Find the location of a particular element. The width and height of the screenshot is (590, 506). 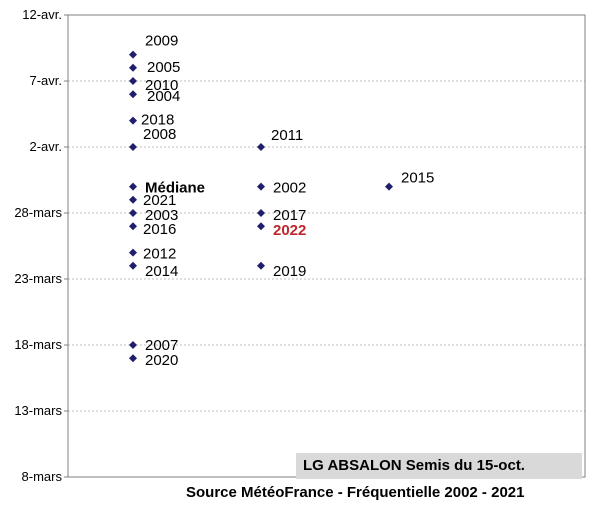

data-point-label: 2002 is located at coordinates (289, 188).